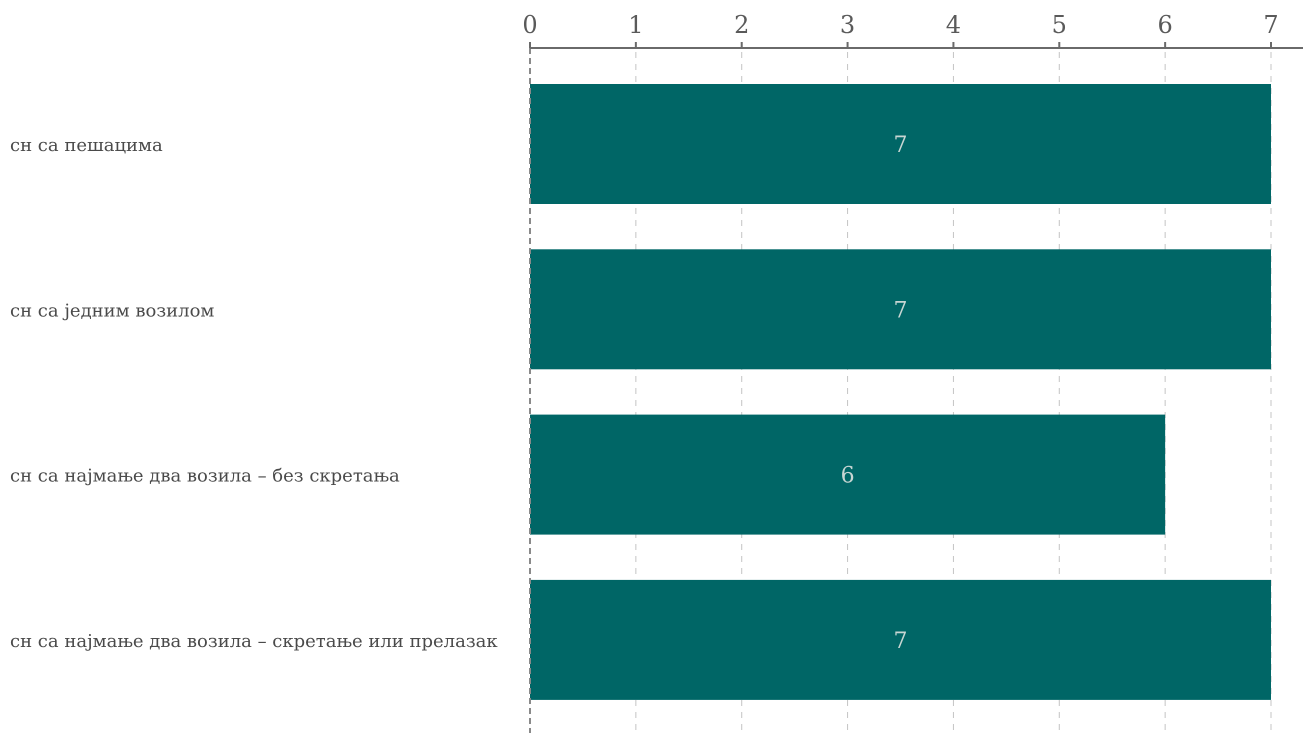 The image size is (1303, 733). What do you see at coordinates (1270, 25) in the screenshot?
I see `x-tick-label-7: 7` at bounding box center [1270, 25].